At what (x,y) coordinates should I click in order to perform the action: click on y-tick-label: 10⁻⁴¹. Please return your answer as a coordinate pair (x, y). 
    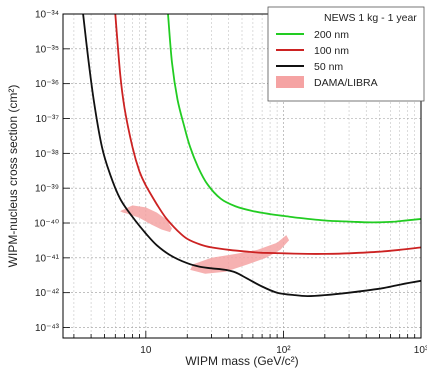
    Looking at the image, I should click on (47, 258).